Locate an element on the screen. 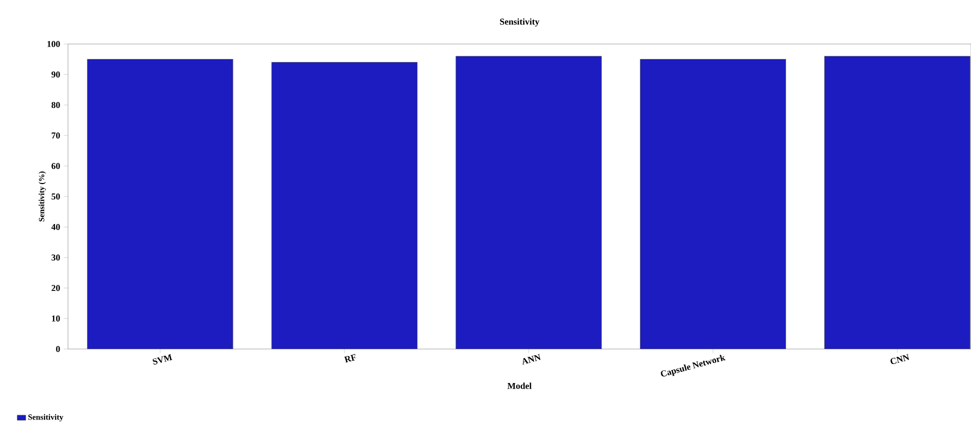  y-tick-label: 10 is located at coordinates (56, 318).